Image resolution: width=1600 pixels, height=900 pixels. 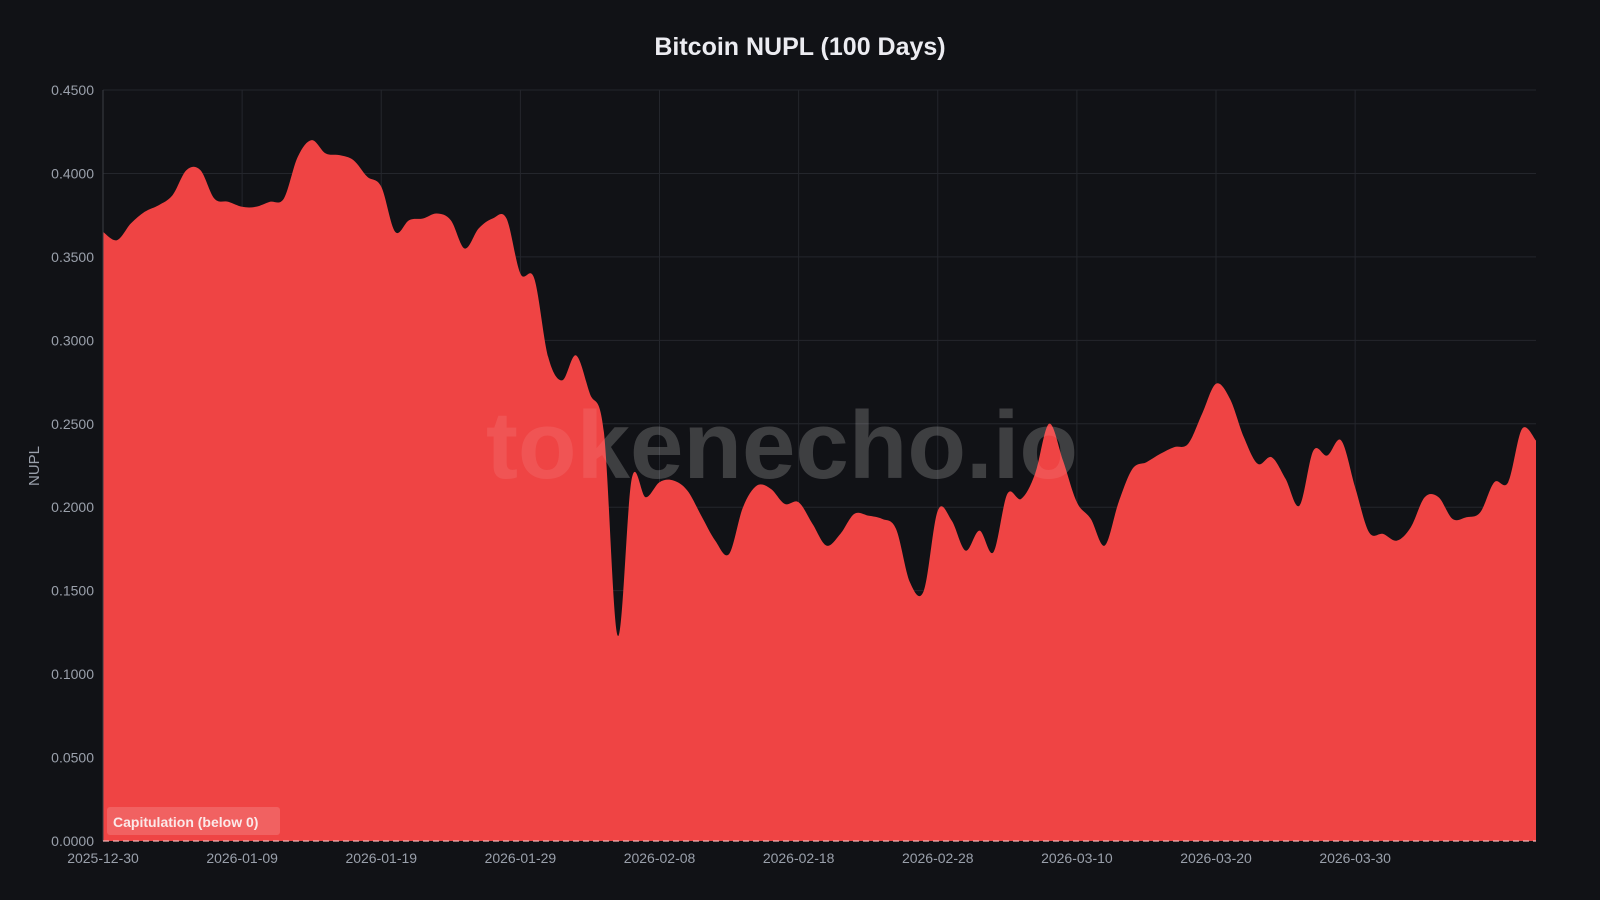 What do you see at coordinates (72, 173) in the screenshot?
I see `y-tick-label: 0.4000` at bounding box center [72, 173].